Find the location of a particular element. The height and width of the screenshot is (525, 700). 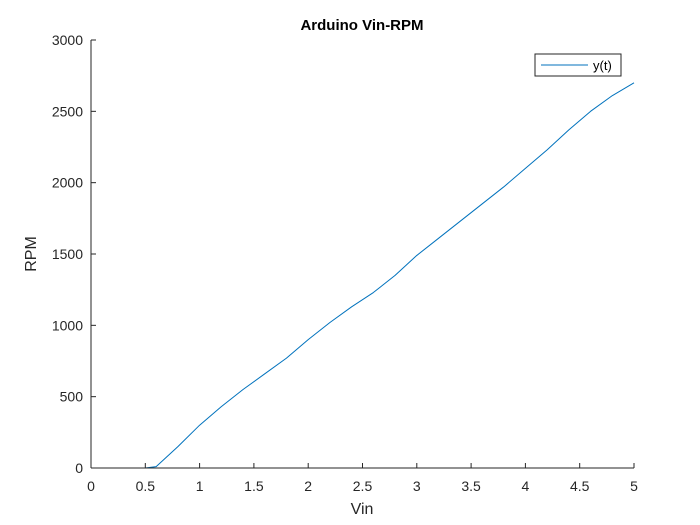

x-tick-label: 0.5 is located at coordinates (146, 486).